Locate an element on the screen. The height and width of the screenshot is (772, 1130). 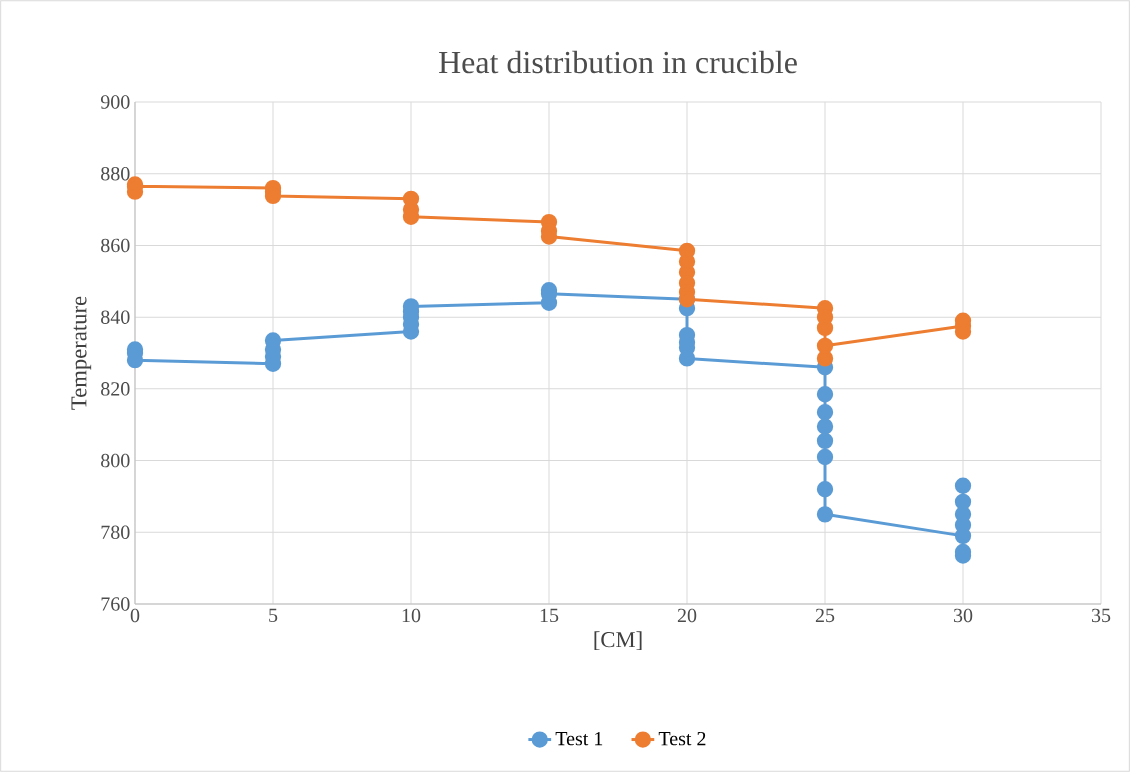
y-tick-label: 760 is located at coordinates (115, 604).